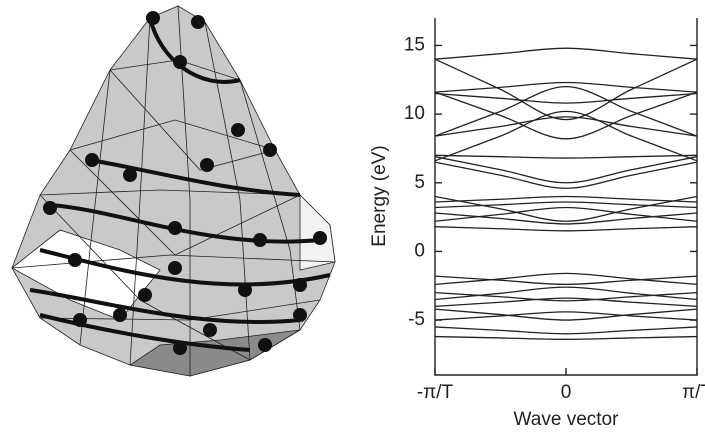 The height and width of the screenshot is (437, 705). Describe the element at coordinates (435, 392) in the screenshot. I see `x-tick-label: -π/T` at that location.